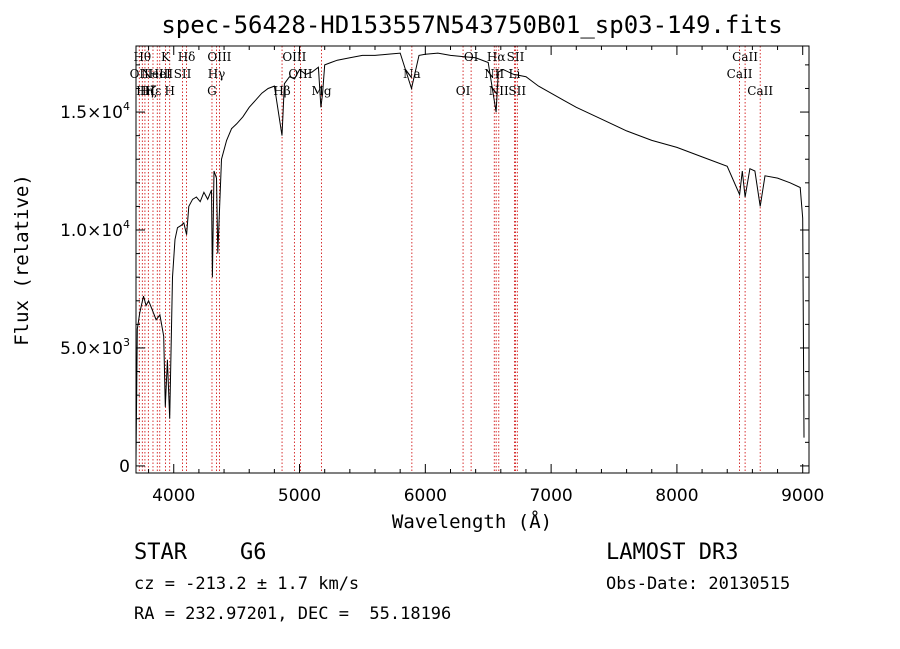 Image resolution: width=900 pixels, height=649 pixels. Describe the element at coordinates (322, 91) in the screenshot. I see `line-marker-label: Mg` at that location.